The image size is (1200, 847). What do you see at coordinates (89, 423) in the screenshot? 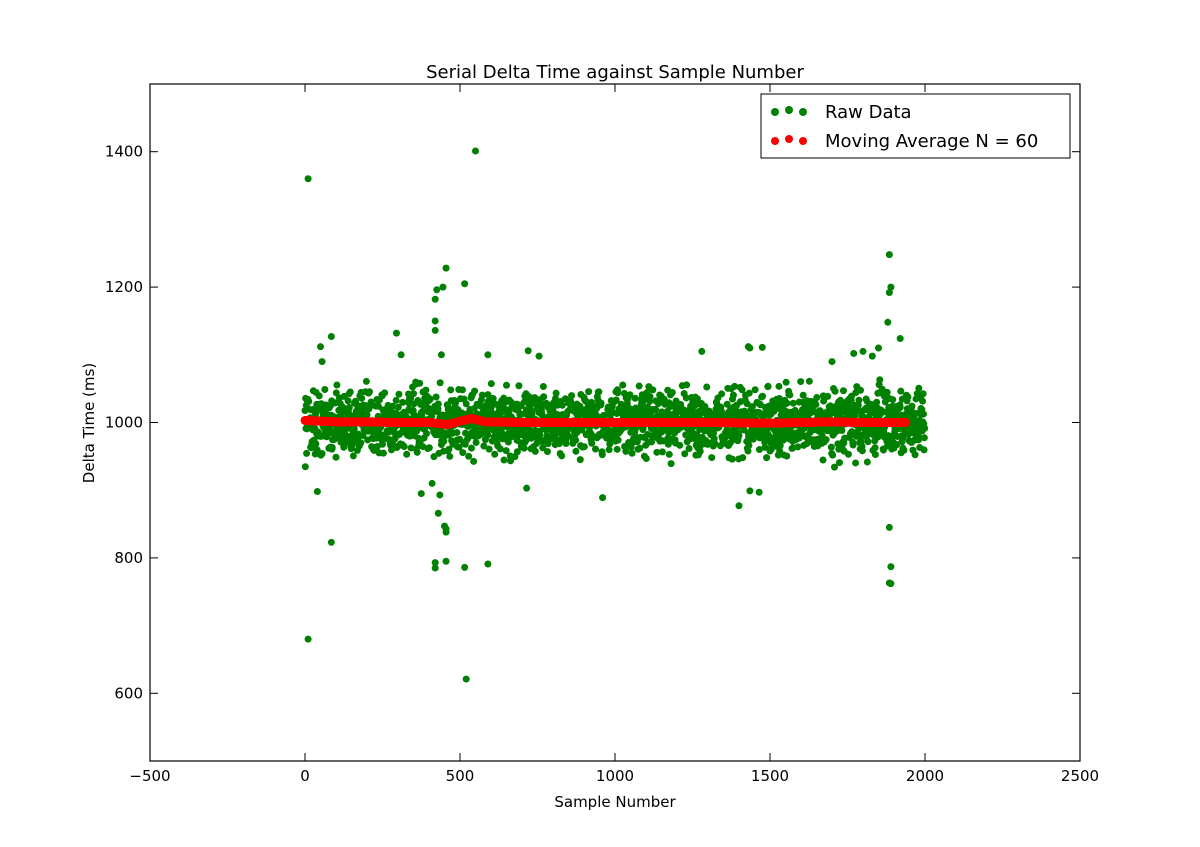
I see `y-axis-label: Delta Time (ms)` at bounding box center [89, 423].